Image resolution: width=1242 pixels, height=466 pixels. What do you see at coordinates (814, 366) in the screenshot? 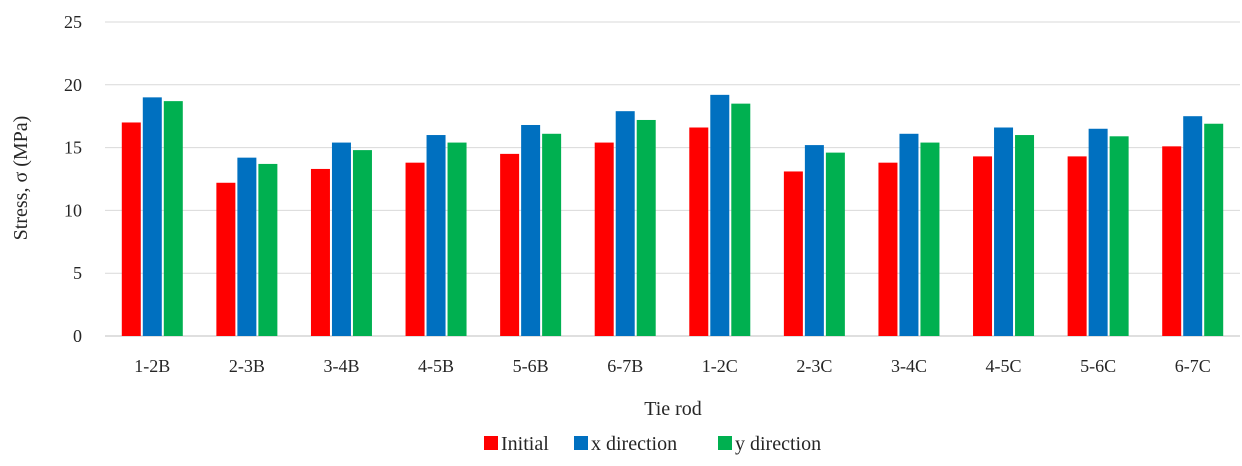
I see `x-tick-label: 2-3C` at bounding box center [814, 366].